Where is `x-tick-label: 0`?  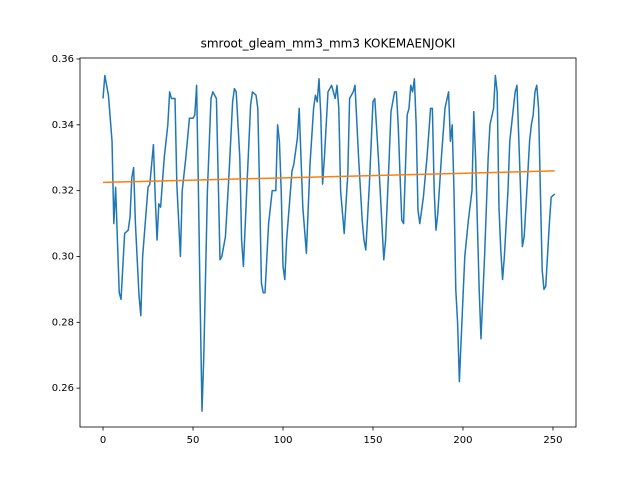
x-tick-label: 0 is located at coordinates (103, 440).